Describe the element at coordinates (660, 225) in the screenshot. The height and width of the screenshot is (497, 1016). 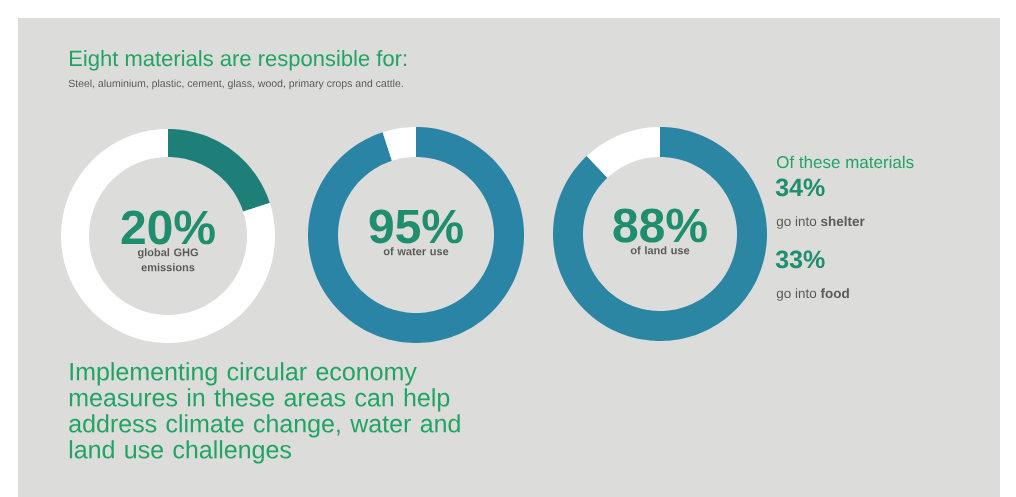
I see `text: 88%` at that location.